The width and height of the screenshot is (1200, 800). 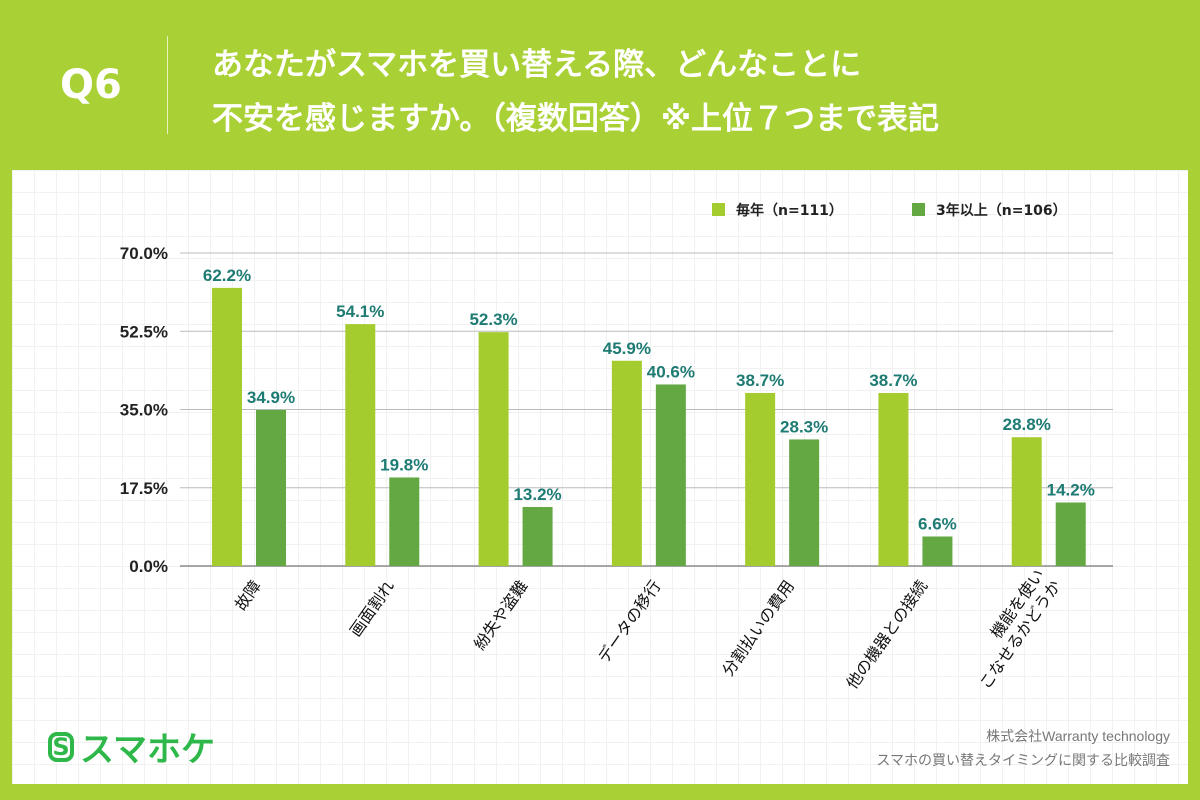 I want to click on data-label: 28.3%, so click(x=804, y=426).